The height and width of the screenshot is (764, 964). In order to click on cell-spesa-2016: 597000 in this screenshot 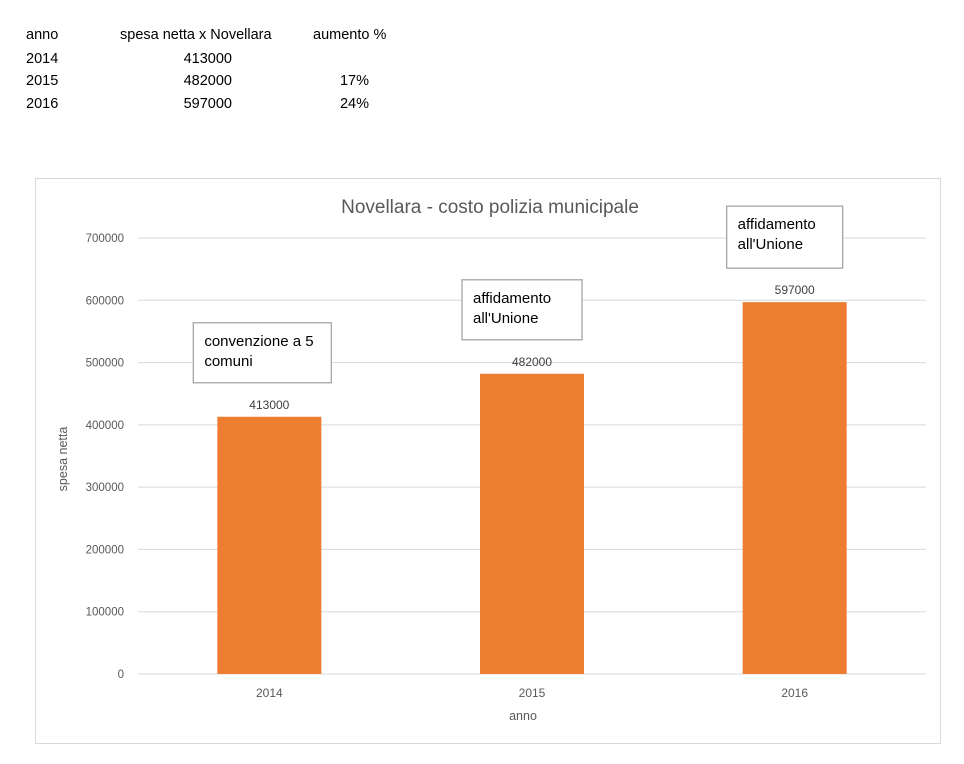, I will do `click(207, 104)`.